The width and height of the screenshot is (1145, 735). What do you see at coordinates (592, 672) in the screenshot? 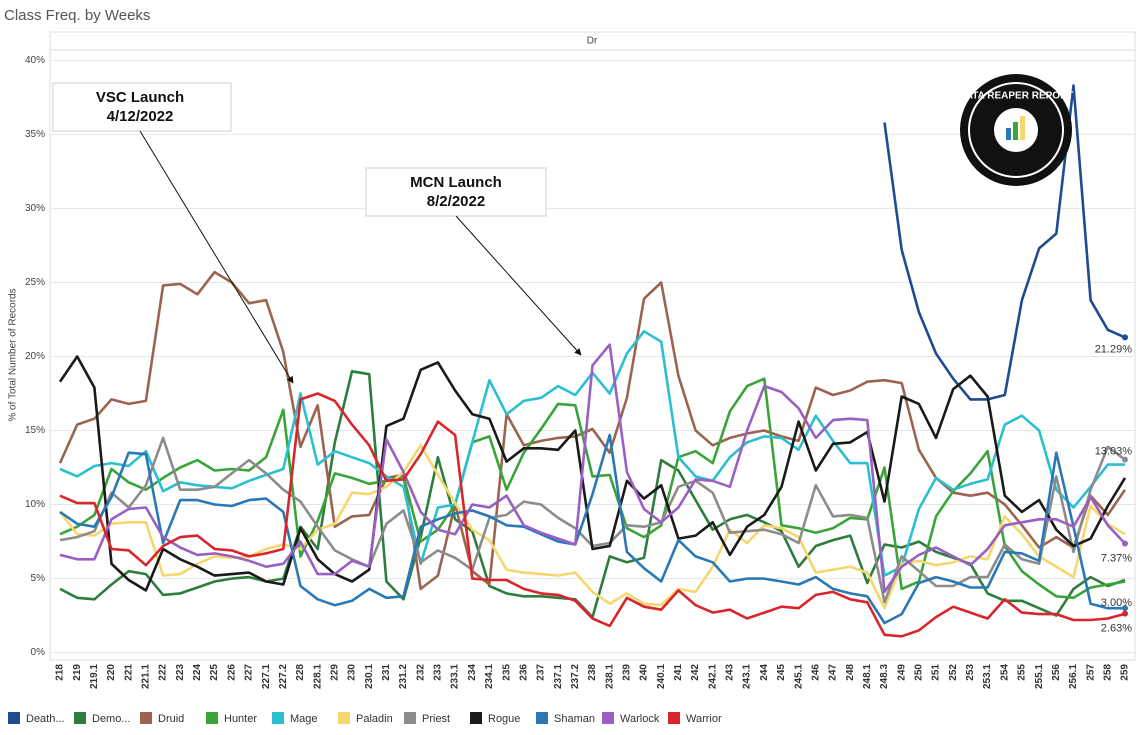
I see `x-tick-label: 238` at bounding box center [592, 672].